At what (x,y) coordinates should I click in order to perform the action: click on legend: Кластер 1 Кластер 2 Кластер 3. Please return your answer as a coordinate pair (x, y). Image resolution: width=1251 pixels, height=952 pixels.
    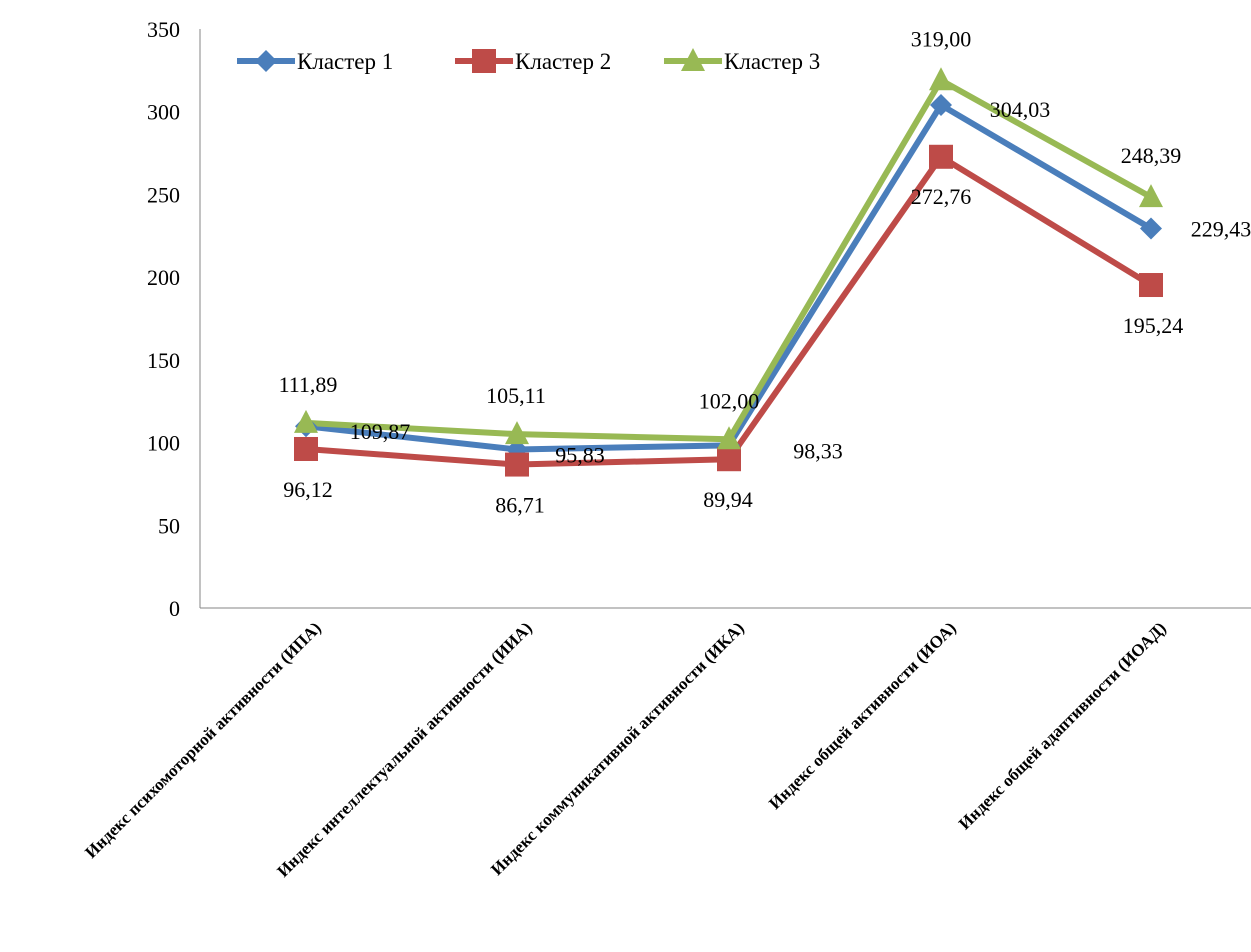
    Looking at the image, I should click on (528, 61).